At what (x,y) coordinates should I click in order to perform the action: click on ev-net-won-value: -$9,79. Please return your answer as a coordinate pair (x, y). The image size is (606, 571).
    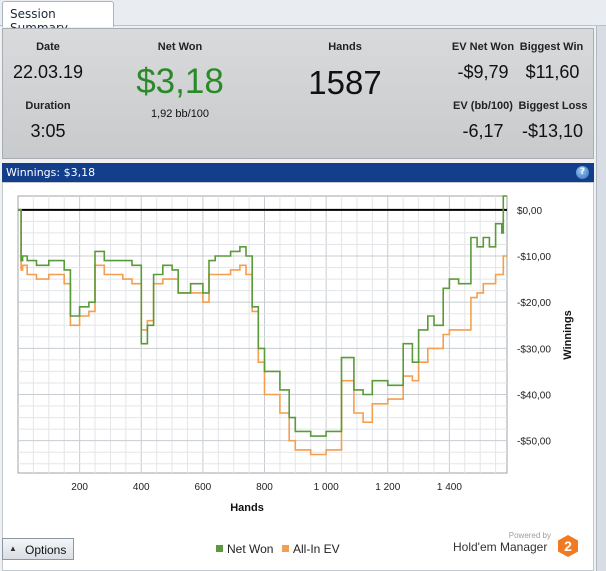
    Looking at the image, I should click on (483, 72).